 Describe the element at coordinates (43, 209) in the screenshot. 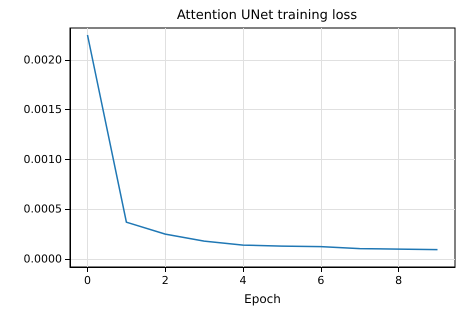

I see `y-tick-label: 0.0005` at that location.